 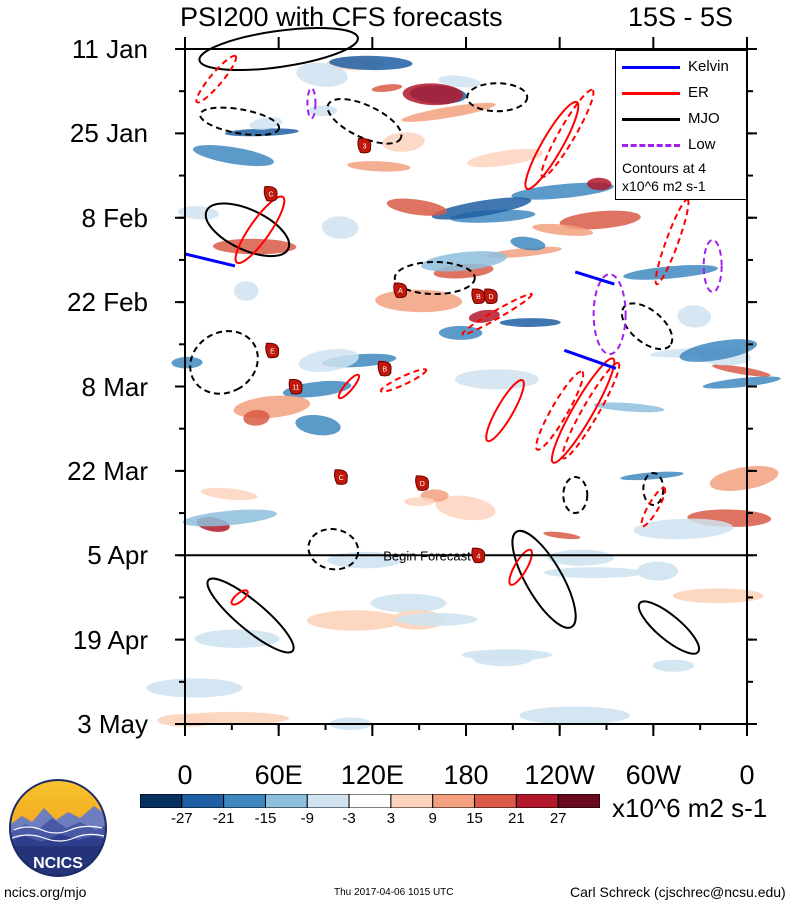 What do you see at coordinates (307, 818) in the screenshot?
I see `colorbar-tick-label: -9` at bounding box center [307, 818].